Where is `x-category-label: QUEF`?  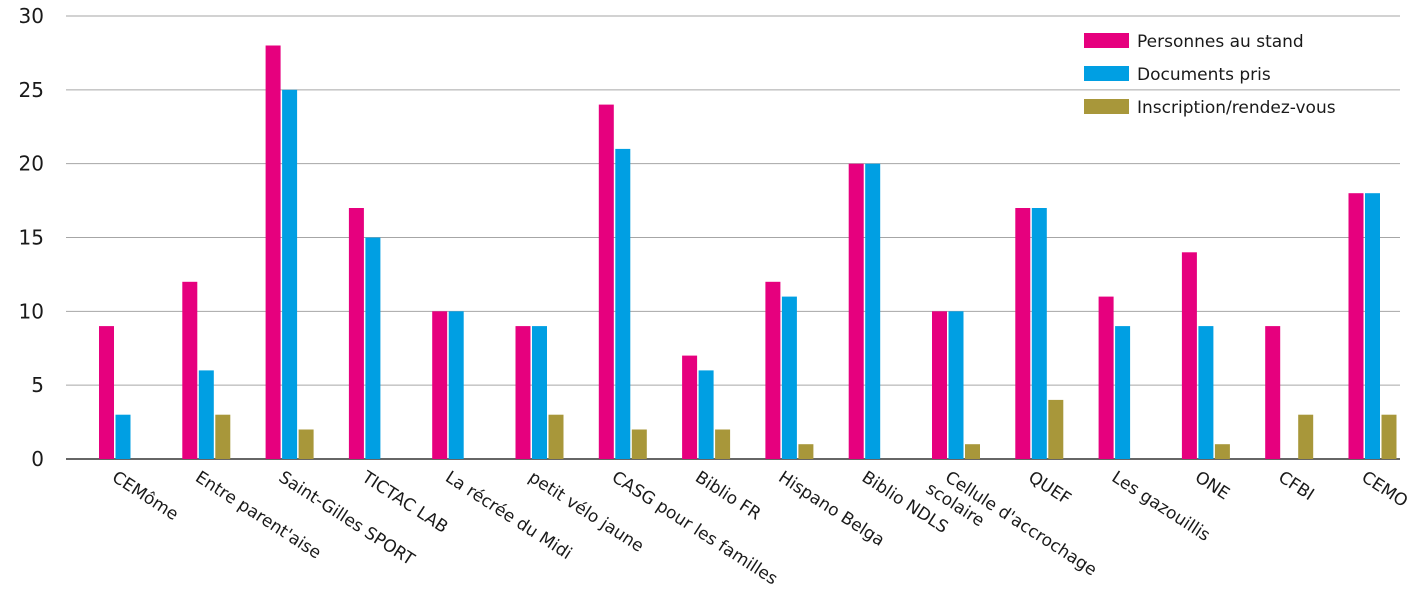
x-category-label: QUEF is located at coordinates (1050, 488).